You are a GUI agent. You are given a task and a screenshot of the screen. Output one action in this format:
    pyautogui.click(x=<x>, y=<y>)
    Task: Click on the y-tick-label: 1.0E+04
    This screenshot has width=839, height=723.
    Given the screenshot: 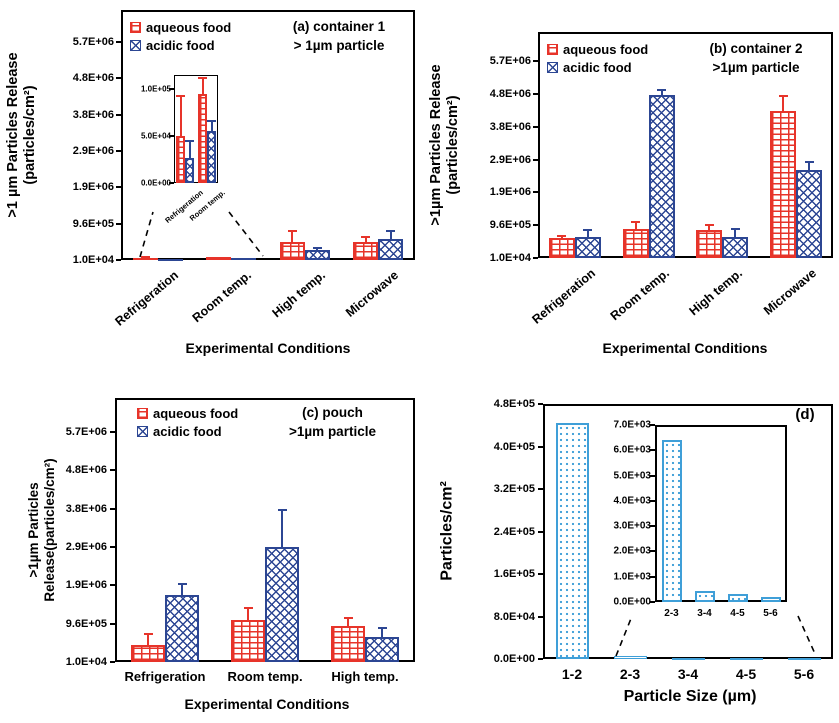 What is the action you would take?
    pyautogui.click(x=86, y=662)
    